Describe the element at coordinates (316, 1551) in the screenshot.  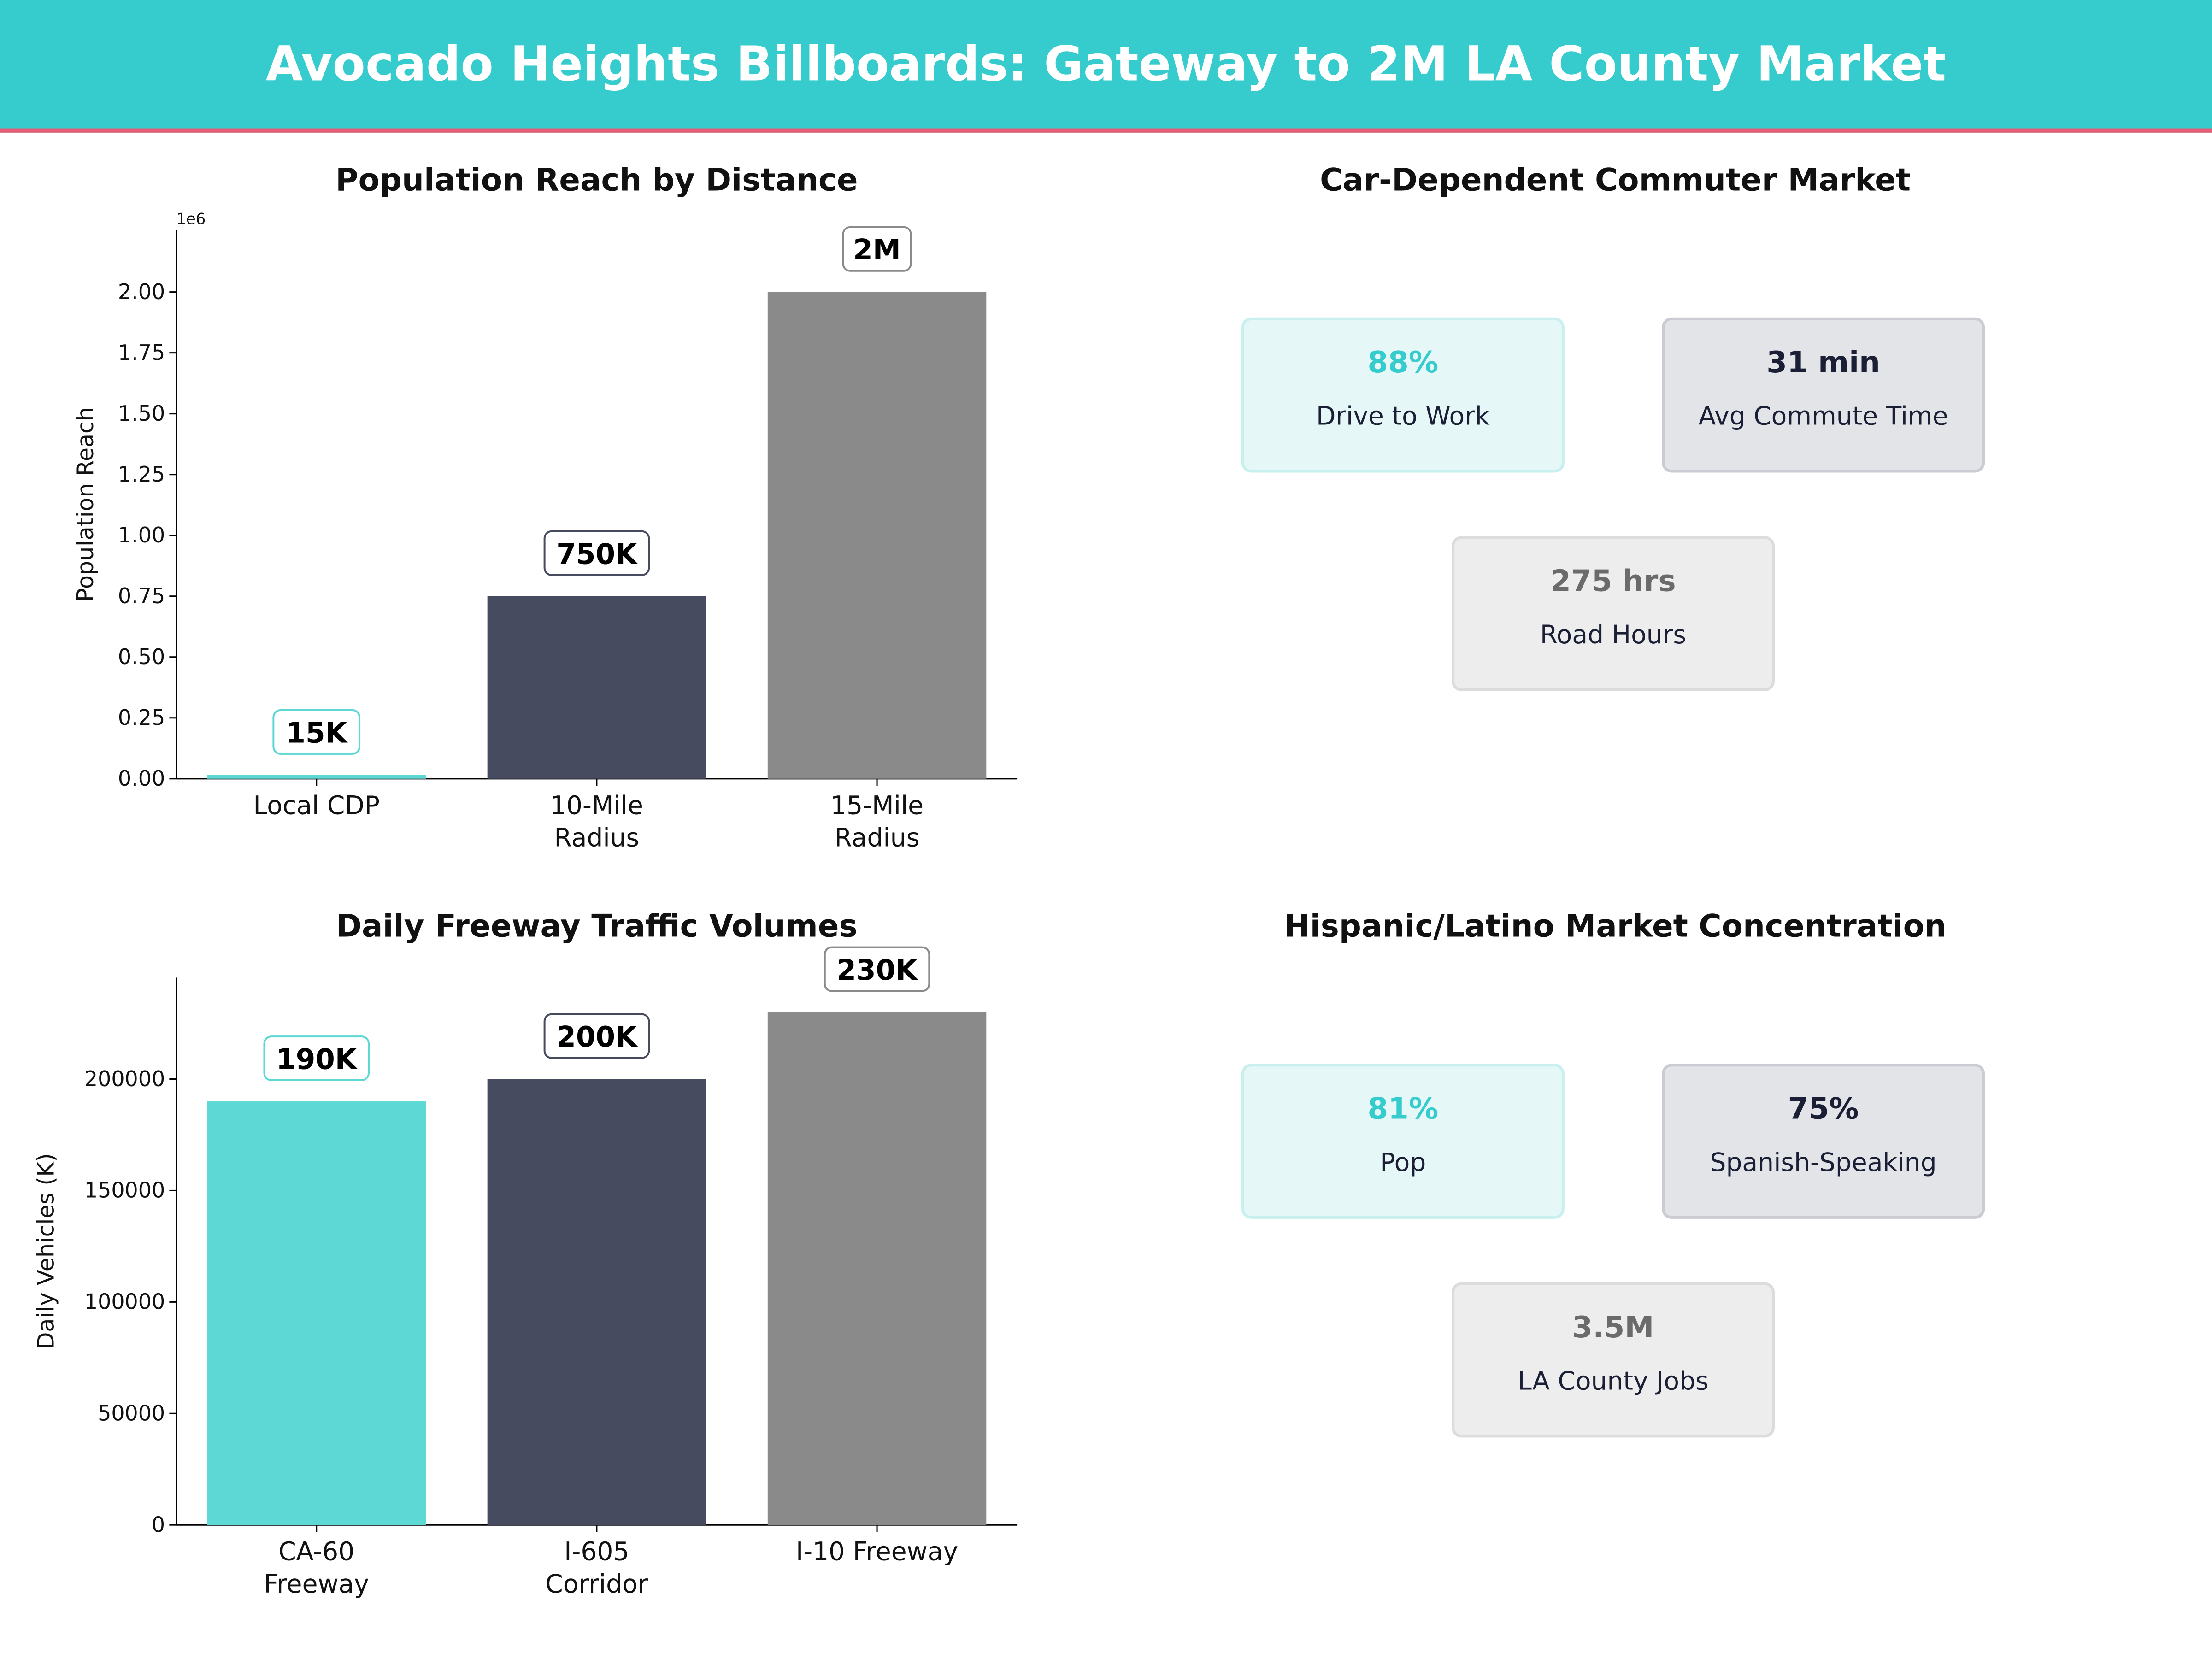
I see `x-tick-label: CA-60` at that location.